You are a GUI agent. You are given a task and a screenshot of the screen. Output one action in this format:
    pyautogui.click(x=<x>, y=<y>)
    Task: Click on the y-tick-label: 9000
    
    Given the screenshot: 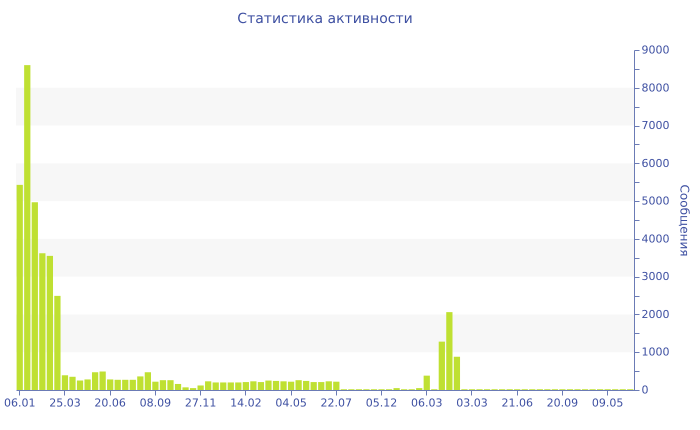 What is the action you would take?
    pyautogui.click(x=656, y=50)
    